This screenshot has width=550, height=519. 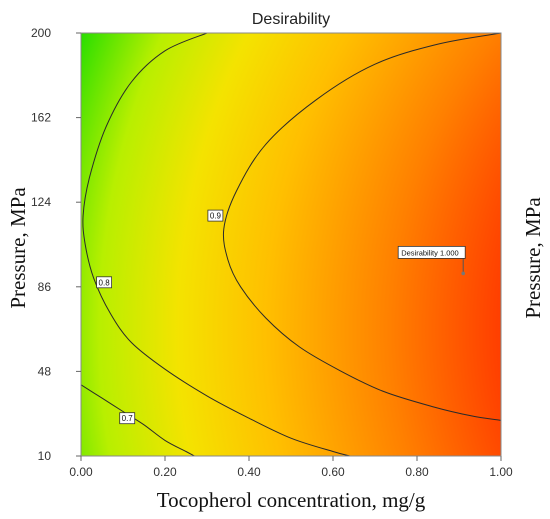 What do you see at coordinates (501, 472) in the screenshot?
I see `x-tick-label: 1.00` at bounding box center [501, 472].